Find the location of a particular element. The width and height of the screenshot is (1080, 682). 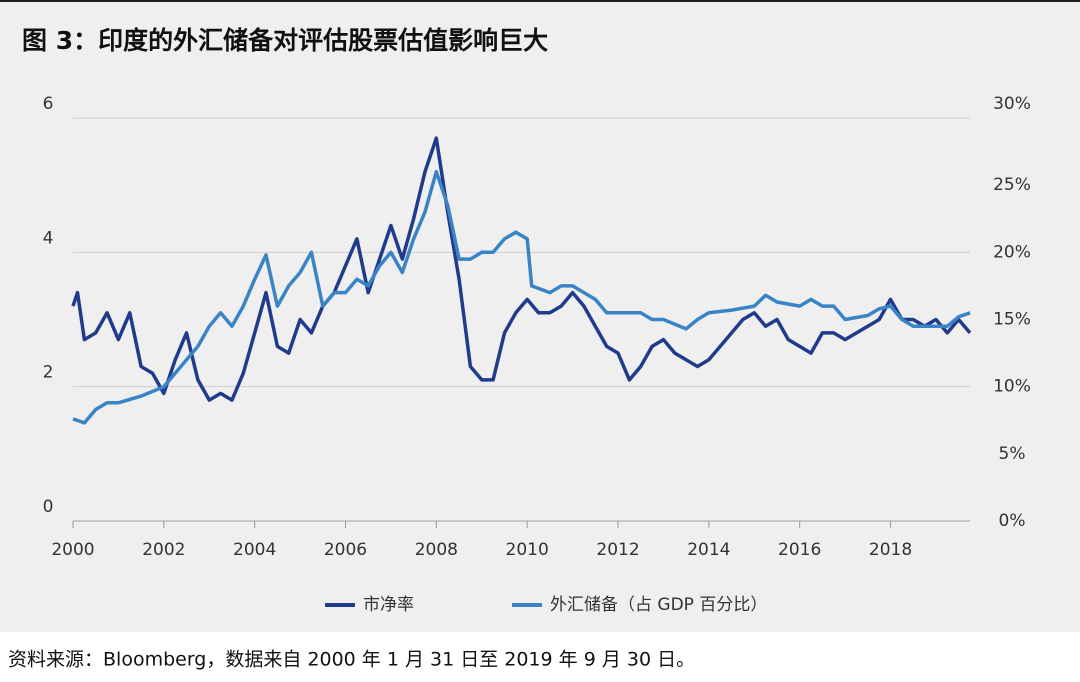

y2-tick-label: 15% is located at coordinates (1012, 320).